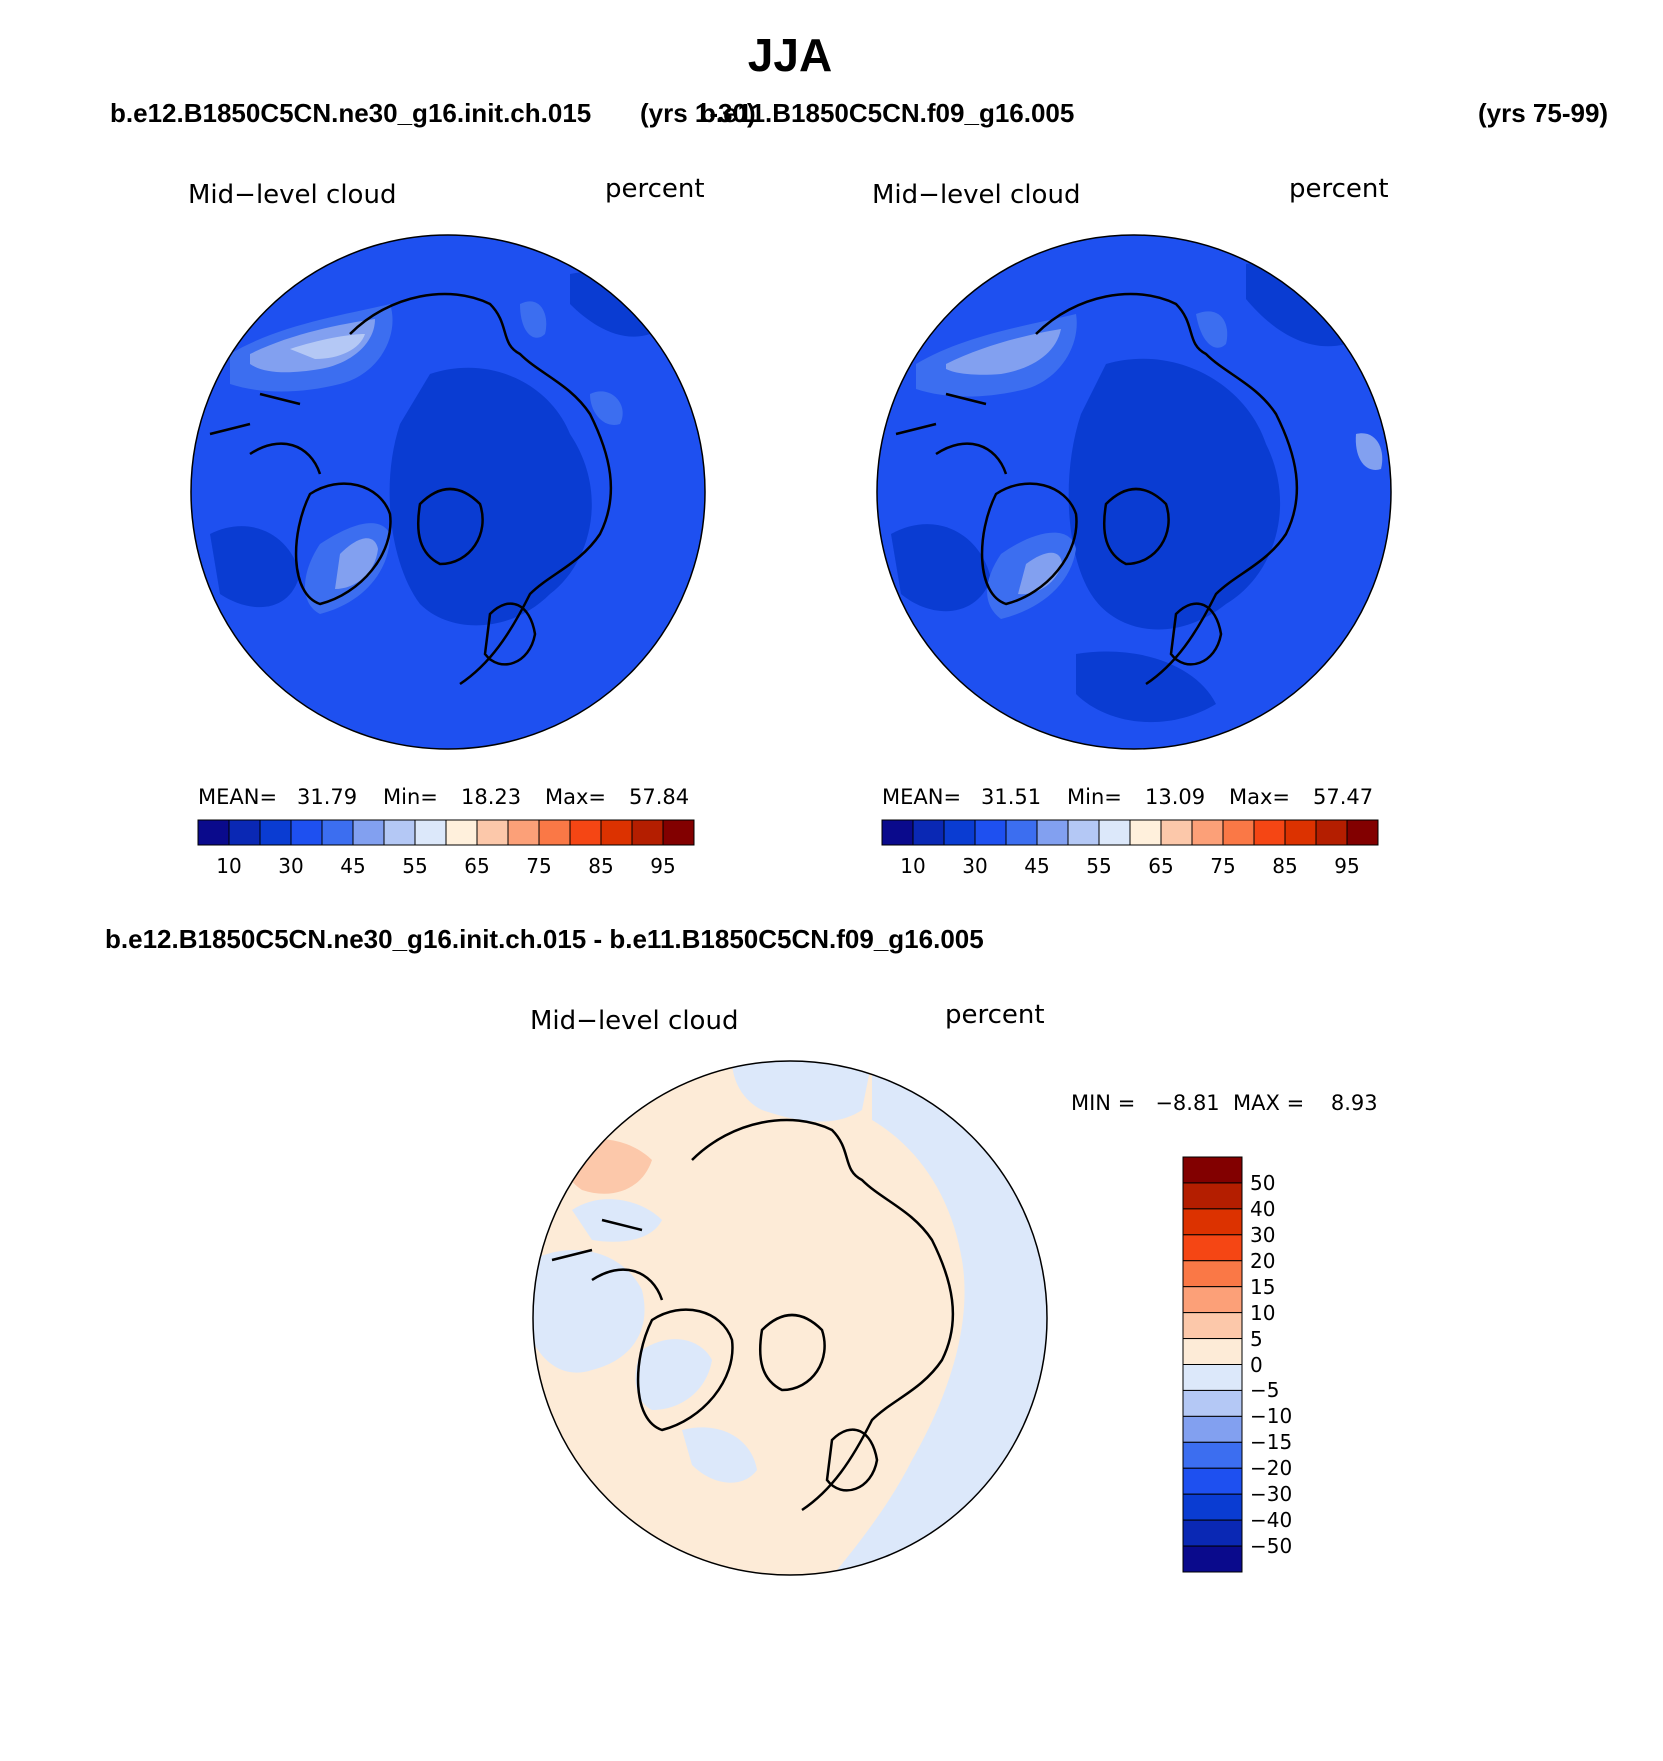 The image size is (1663, 1761). What do you see at coordinates (790, 1318) in the screenshot?
I see `polar-map-difference` at bounding box center [790, 1318].